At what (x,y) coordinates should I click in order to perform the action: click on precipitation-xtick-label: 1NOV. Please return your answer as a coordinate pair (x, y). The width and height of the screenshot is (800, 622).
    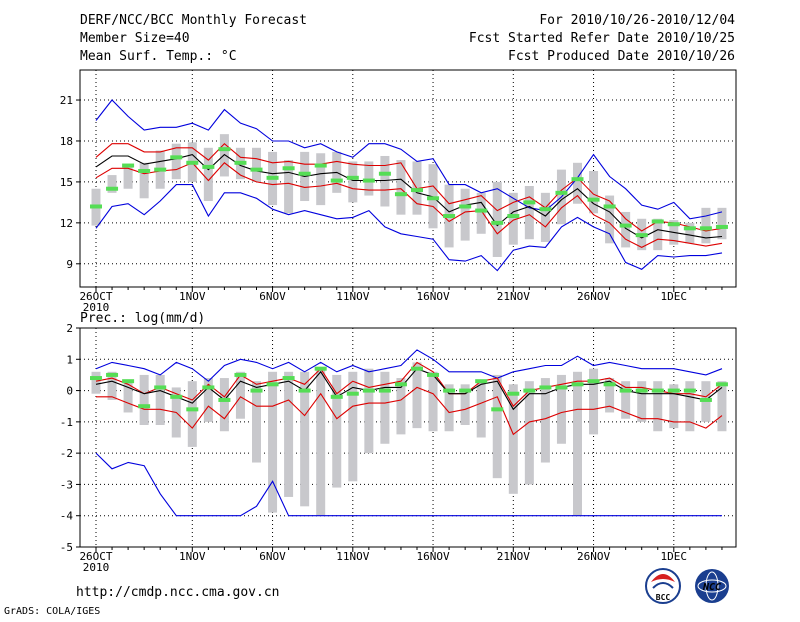
    Looking at the image, I should click on (192, 556).